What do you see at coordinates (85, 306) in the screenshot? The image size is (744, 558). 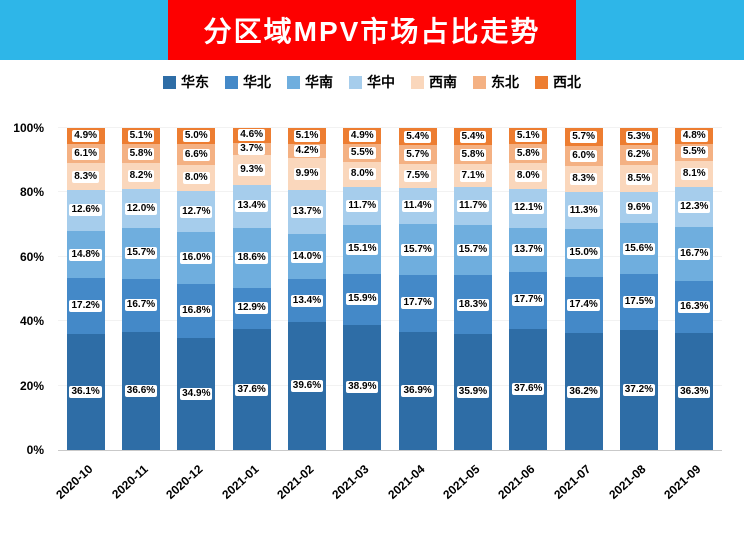 I see `segment-data-label: 17.2%` at bounding box center [85, 306].